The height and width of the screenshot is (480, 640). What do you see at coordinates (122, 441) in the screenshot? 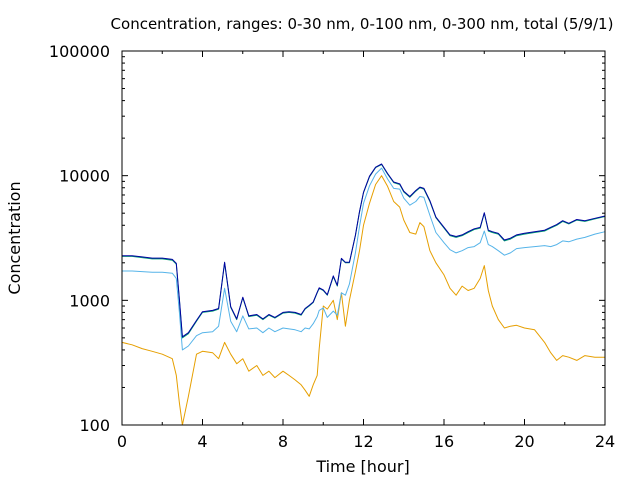
I see `x-tick-label: 0` at bounding box center [122, 441].